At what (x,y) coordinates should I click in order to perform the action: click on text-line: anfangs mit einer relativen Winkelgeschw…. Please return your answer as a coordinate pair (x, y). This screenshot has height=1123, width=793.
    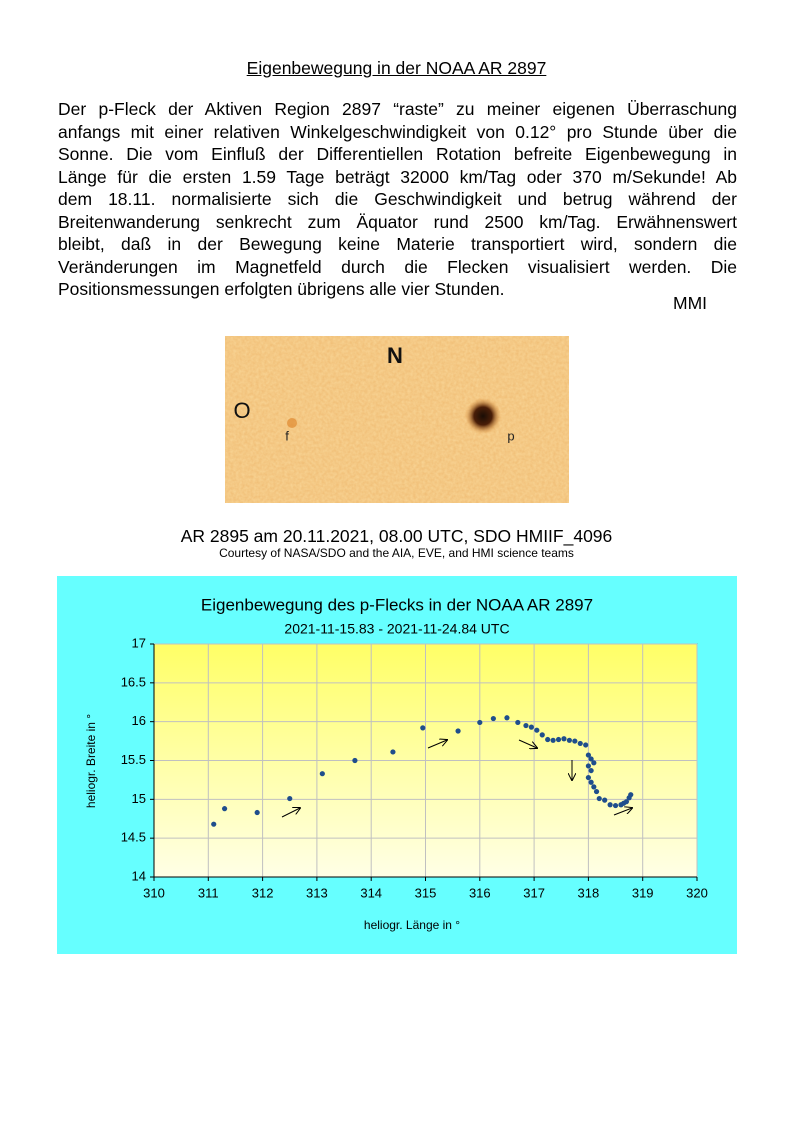
    Looking at the image, I should click on (397, 131).